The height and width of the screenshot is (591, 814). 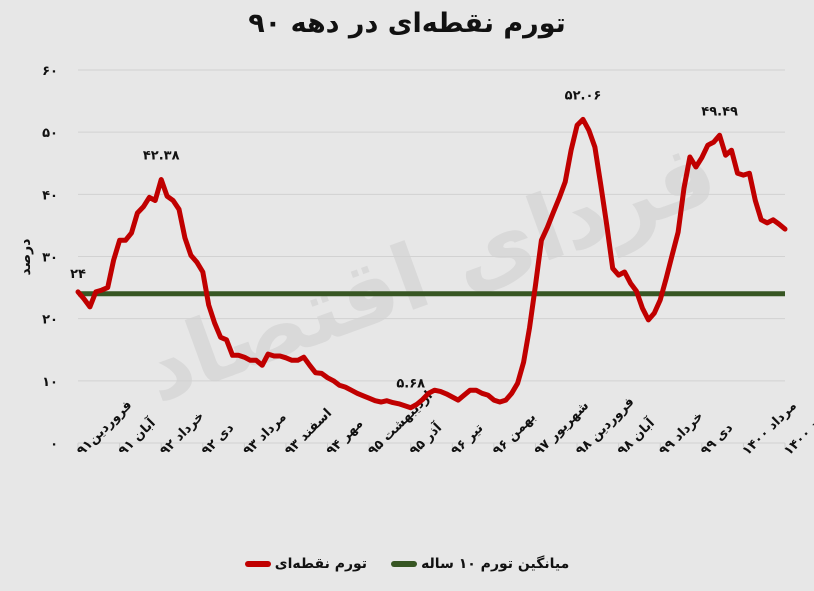 What do you see at coordinates (50, 133) in the screenshot?
I see `y-tick-label: ۵۰` at bounding box center [50, 133].